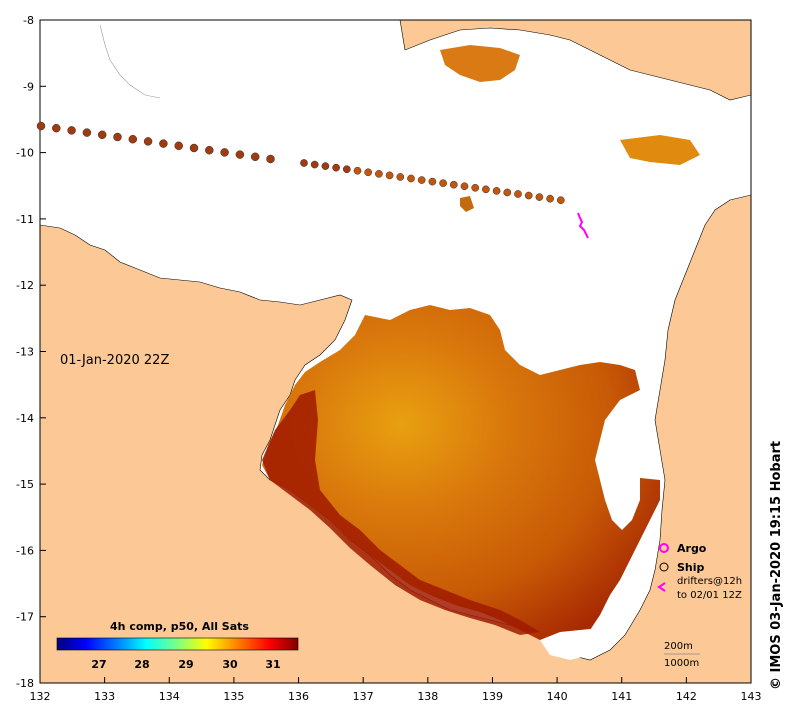 Image resolution: width=791 pixels, height=716 pixels. What do you see at coordinates (363, 696) in the screenshot?
I see `x-tick-label: 137` at bounding box center [363, 696].